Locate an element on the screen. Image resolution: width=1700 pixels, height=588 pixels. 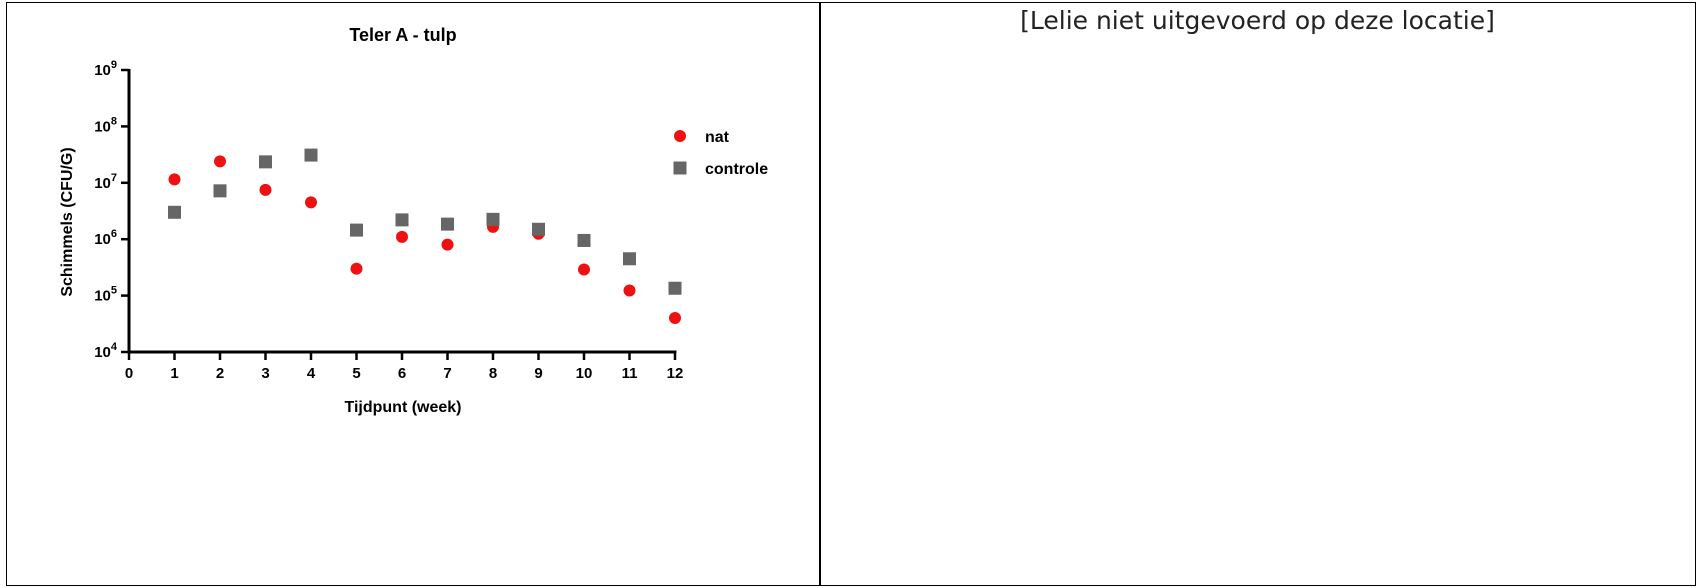
legend-label-nat: nat is located at coordinates (717, 137).